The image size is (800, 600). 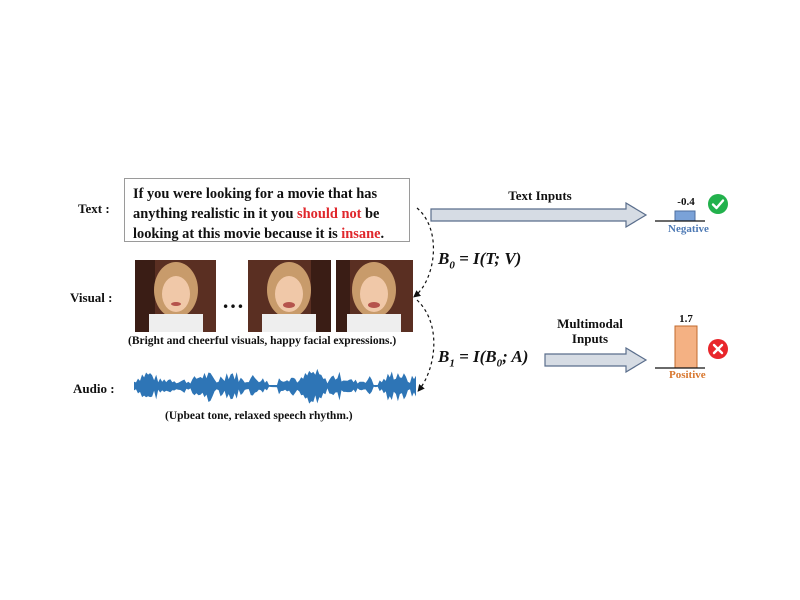 I want to click on highlight-insane: insane, so click(x=361, y=234).